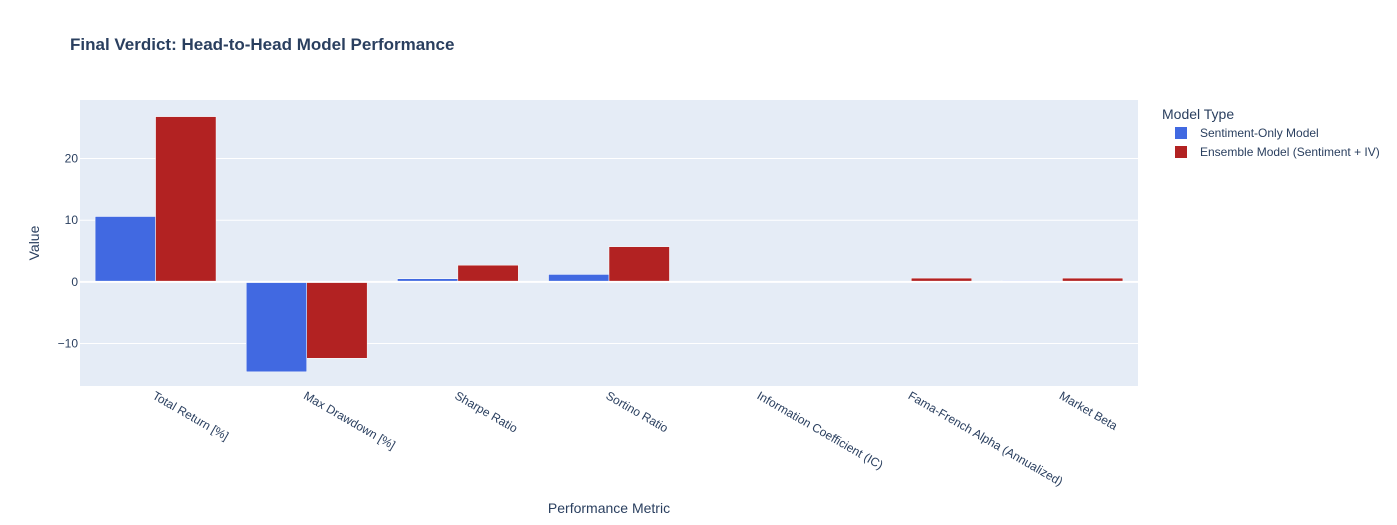 The height and width of the screenshot is (525, 1397). What do you see at coordinates (34, 242) in the screenshot?
I see `y-axis-title: Value` at bounding box center [34, 242].